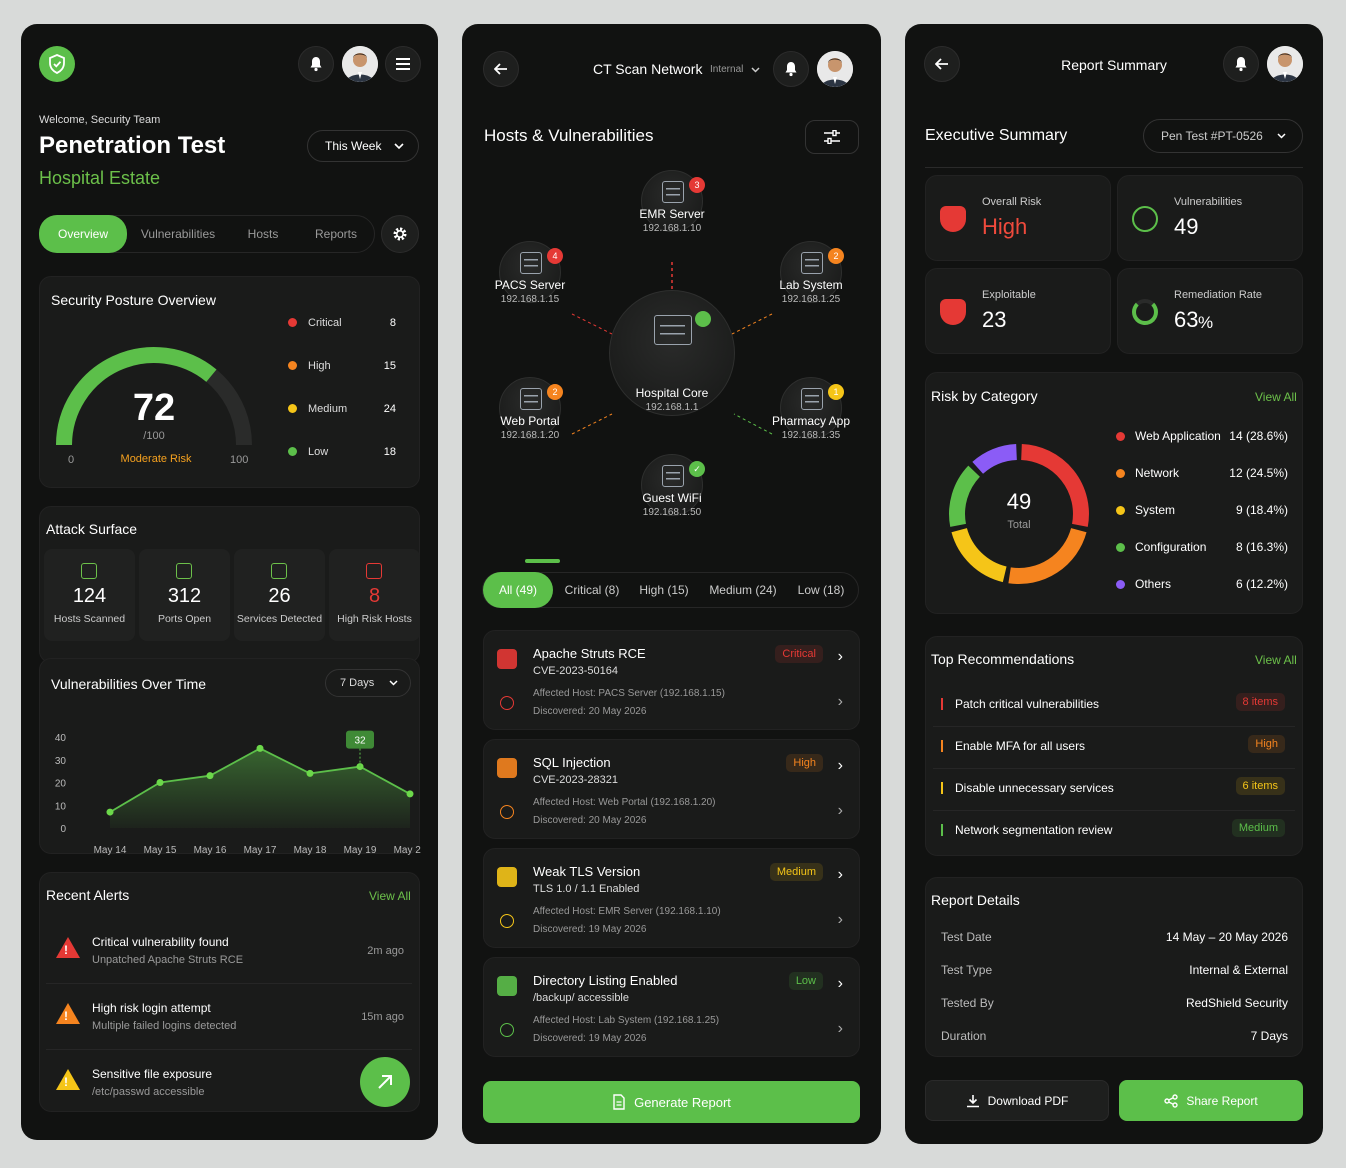 The image size is (1346, 1168). I want to click on severity-label: High, so click(319, 366).